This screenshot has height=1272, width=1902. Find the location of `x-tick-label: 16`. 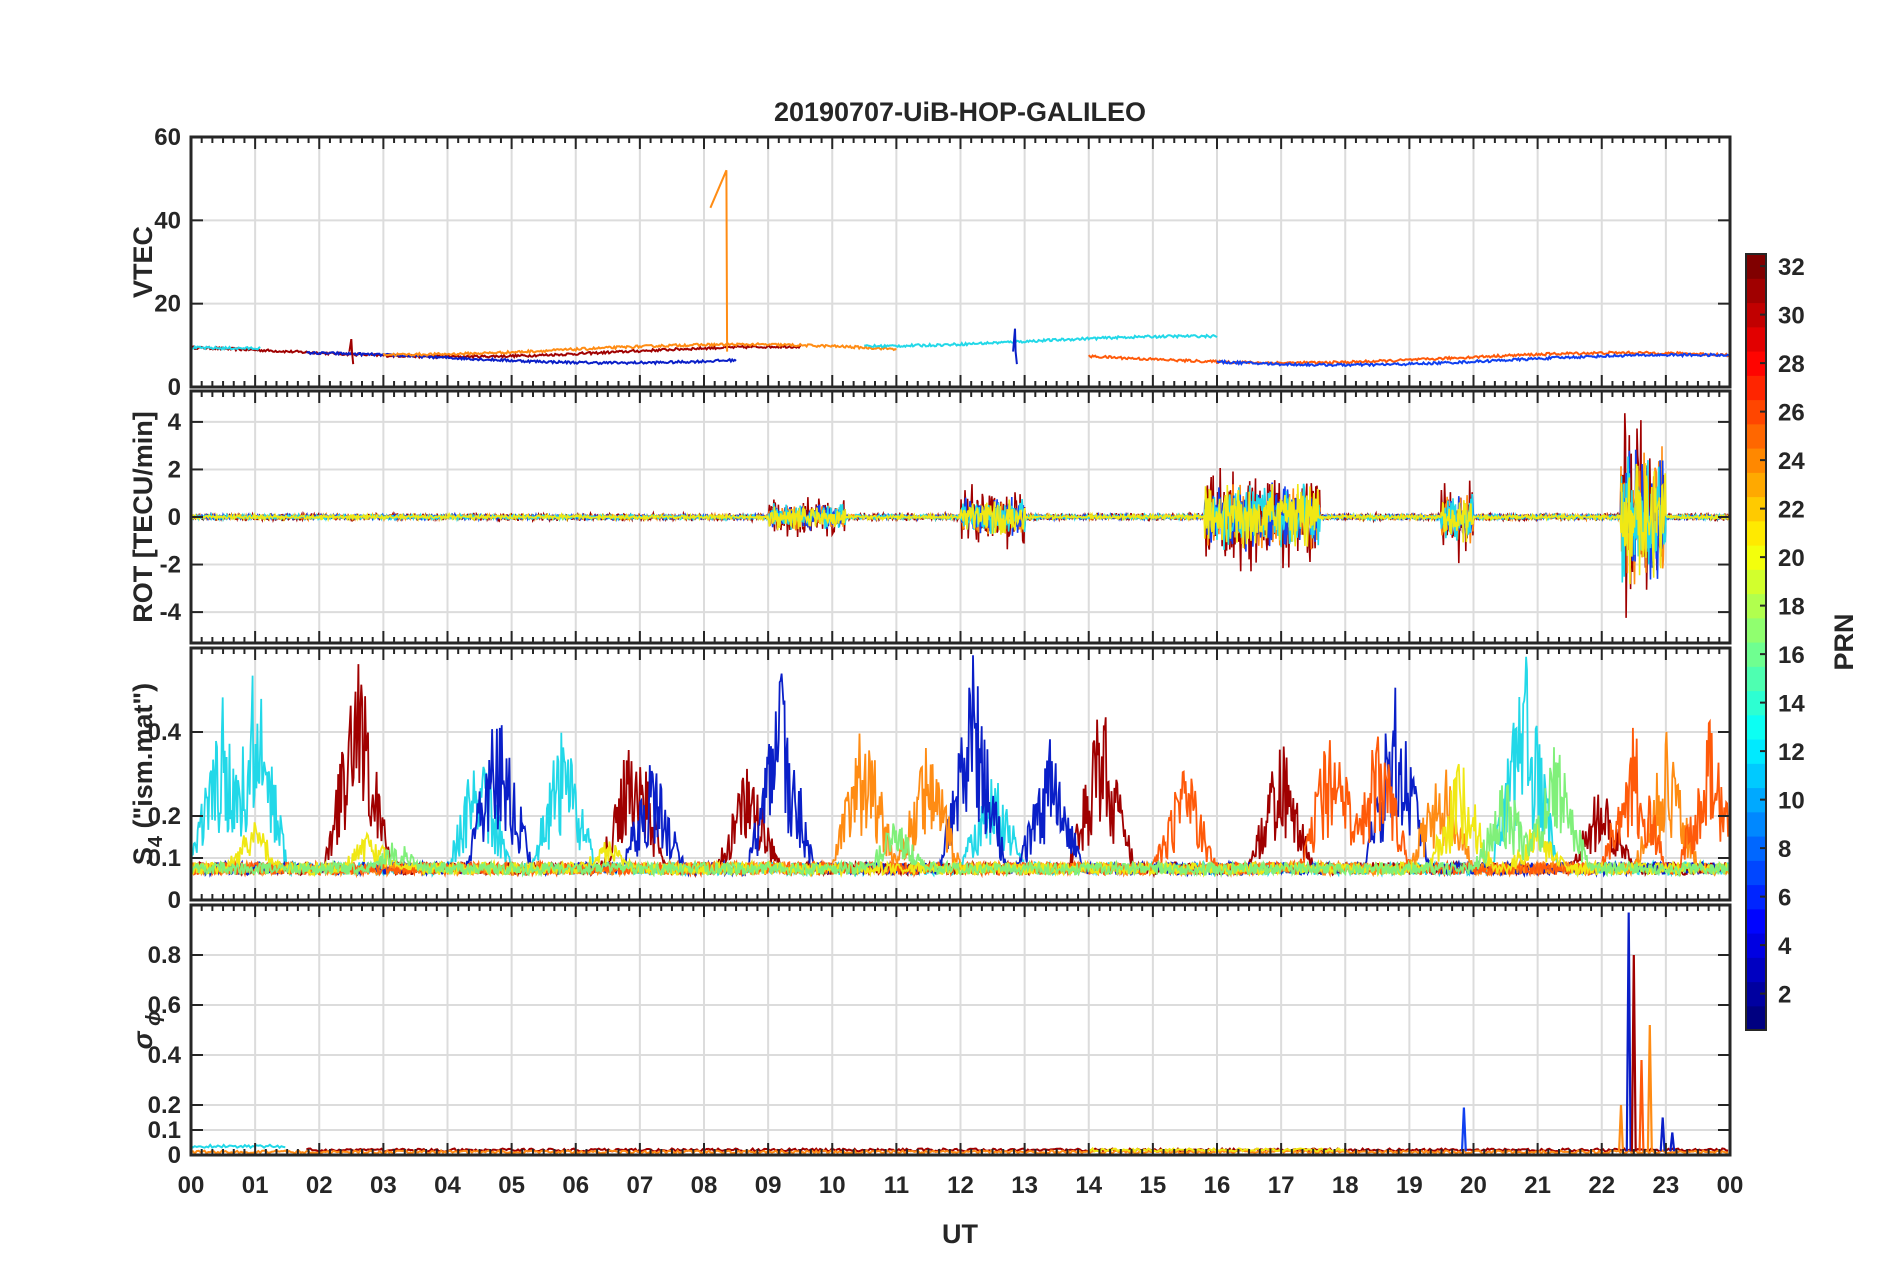

x-tick-label: 16 is located at coordinates (1217, 1185).